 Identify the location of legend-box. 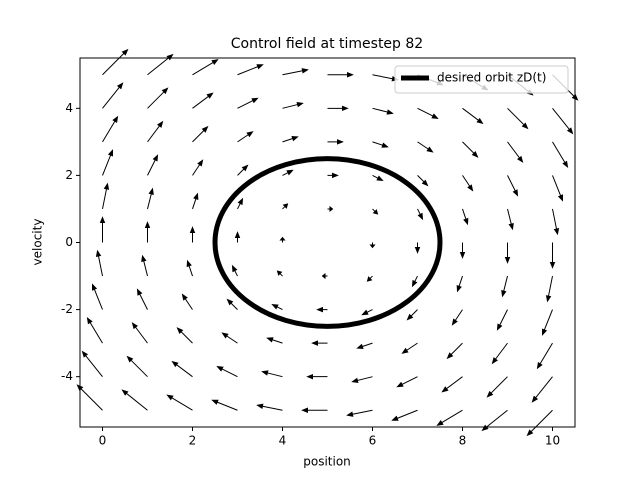
(481, 79).